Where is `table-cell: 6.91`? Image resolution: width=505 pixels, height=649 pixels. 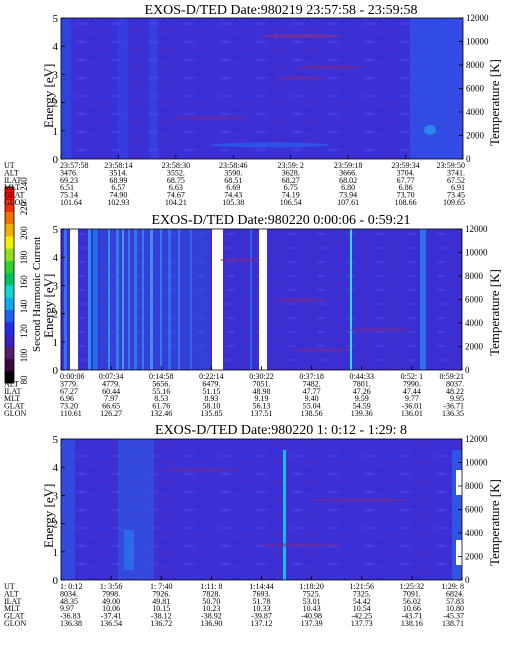
table-cell: 6.91 is located at coordinates (458, 187).